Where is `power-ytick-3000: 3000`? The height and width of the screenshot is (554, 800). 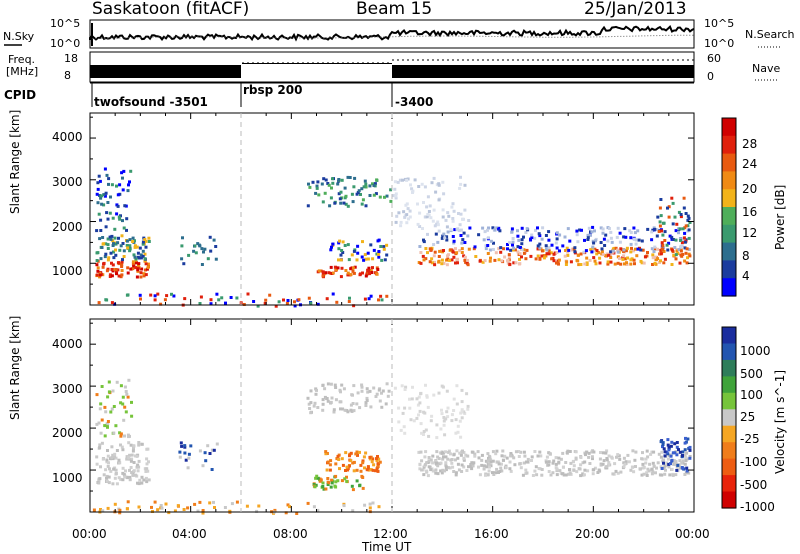
power-ytick-3000: 3000 is located at coordinates (67, 182).